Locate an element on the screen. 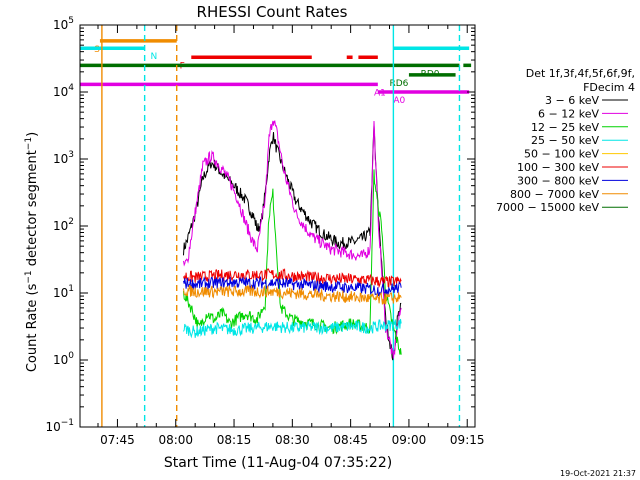 The image size is (640, 480). status-bar-label: A0 is located at coordinates (399, 101).